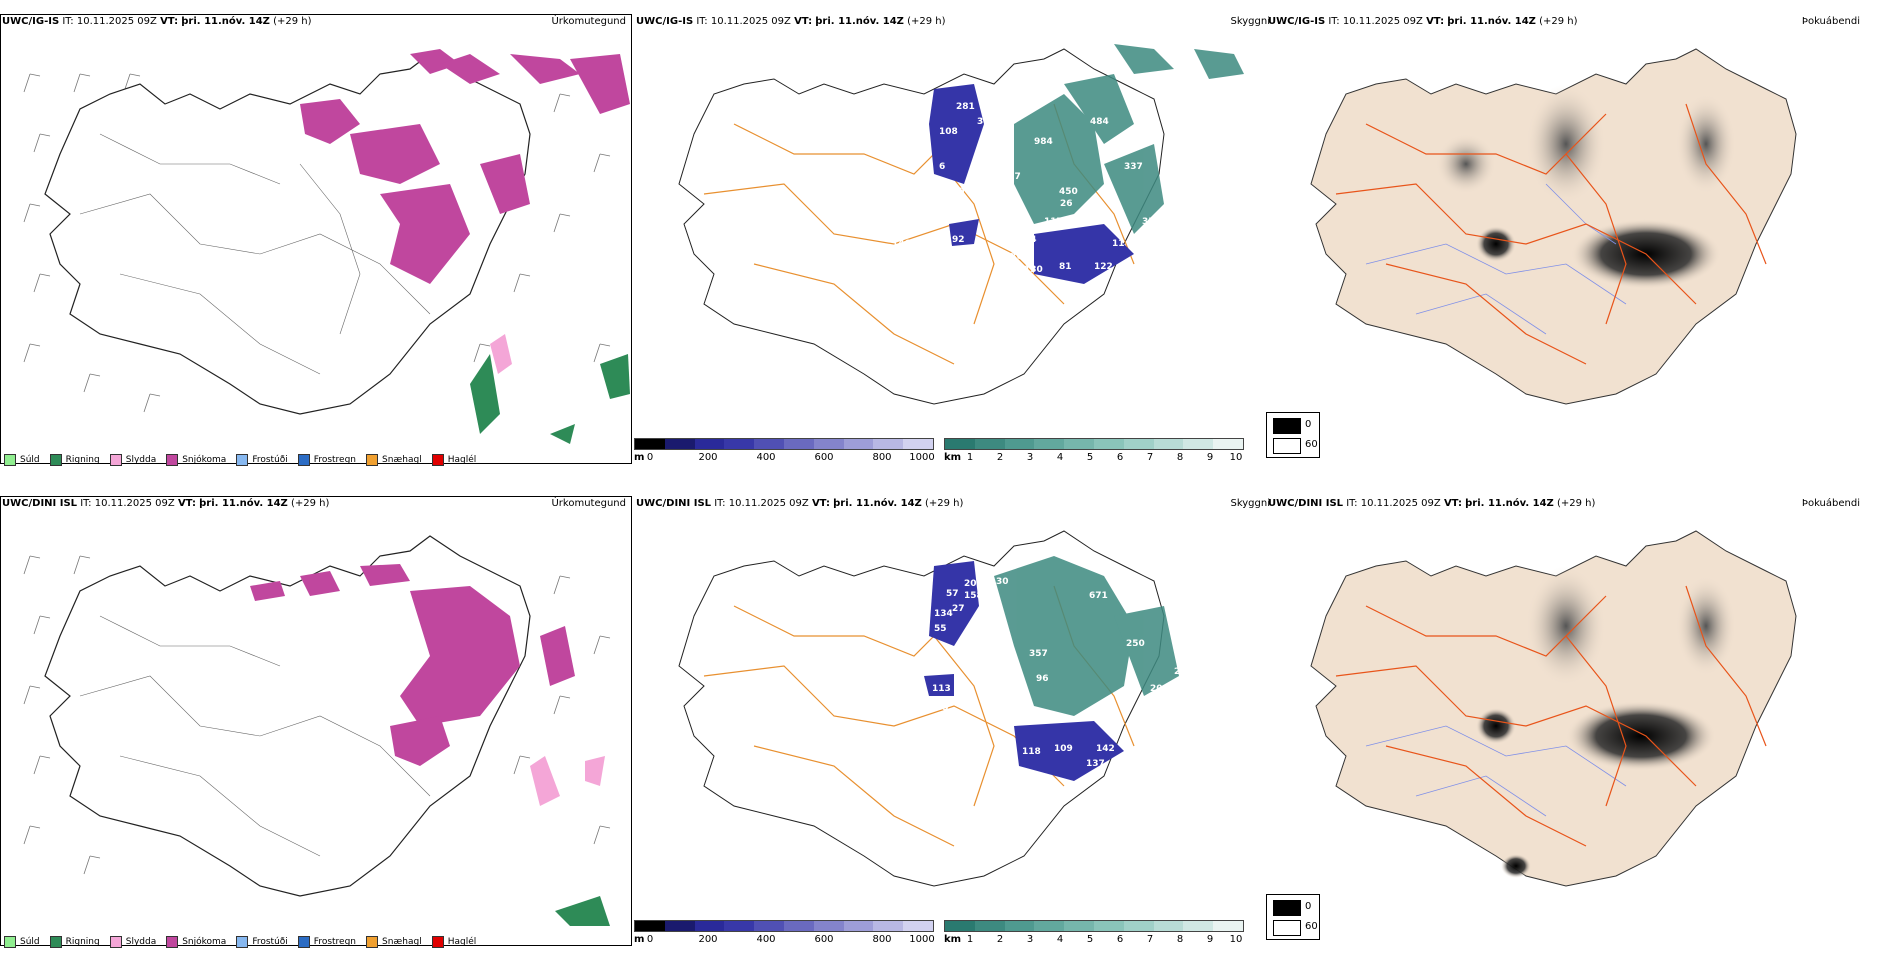 Image resolution: width=1900 pixels, height=956 pixels. Describe the element at coordinates (1159, 689) in the screenshot. I see `cloud-number: 209` at that location.